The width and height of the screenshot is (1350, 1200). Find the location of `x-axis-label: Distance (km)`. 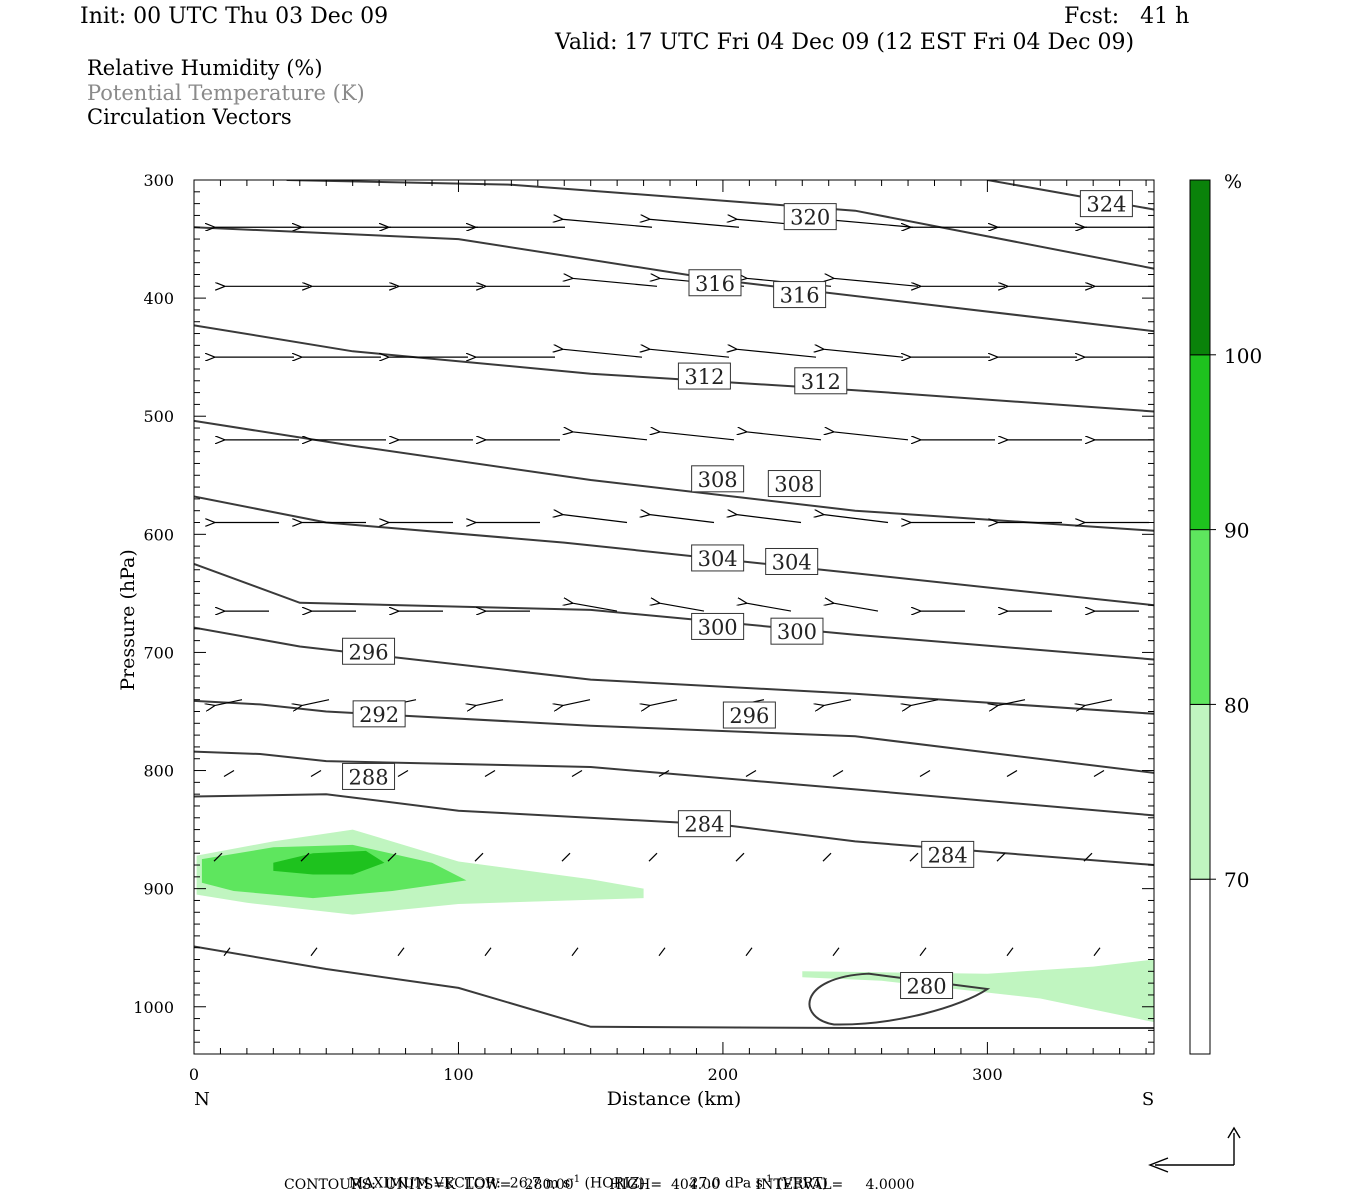

x-axis-label: Distance (km) is located at coordinates (674, 1099).